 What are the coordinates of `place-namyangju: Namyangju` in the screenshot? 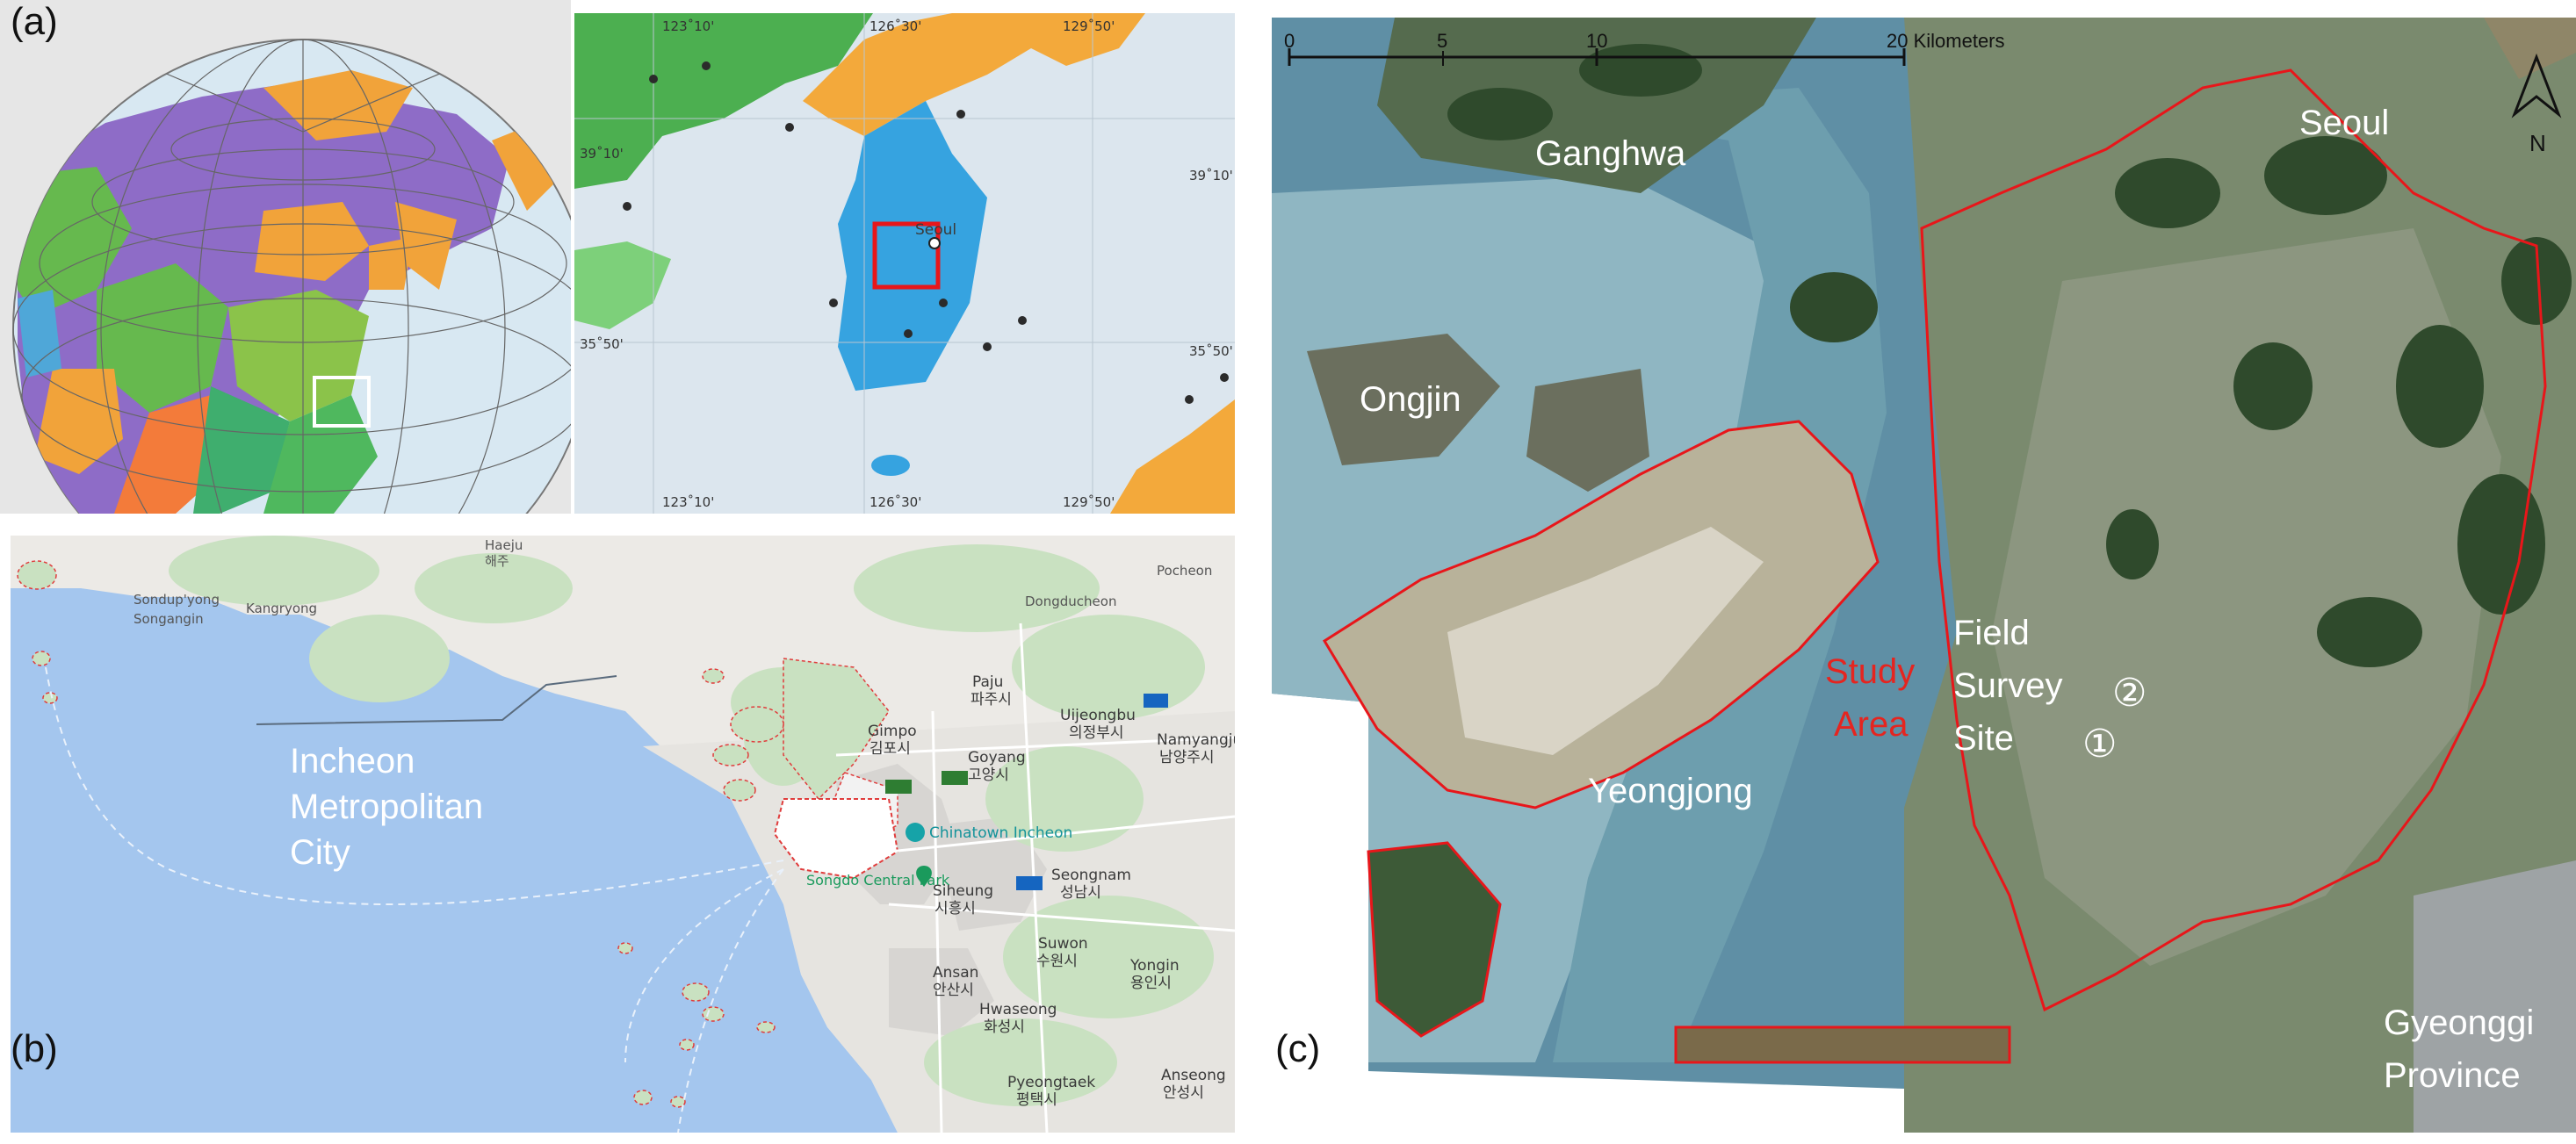 It's located at (1196, 740).